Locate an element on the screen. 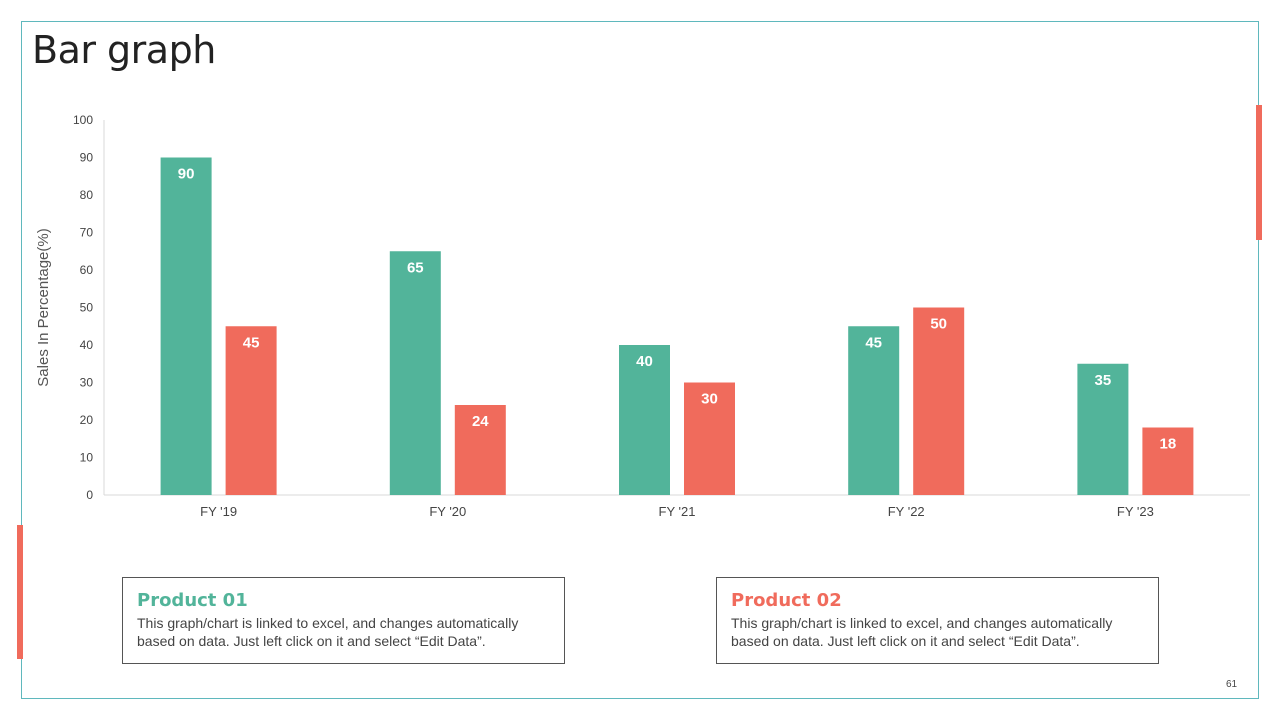 This screenshot has height=720, width=1280. y-tick-label: 20 is located at coordinates (87, 420).